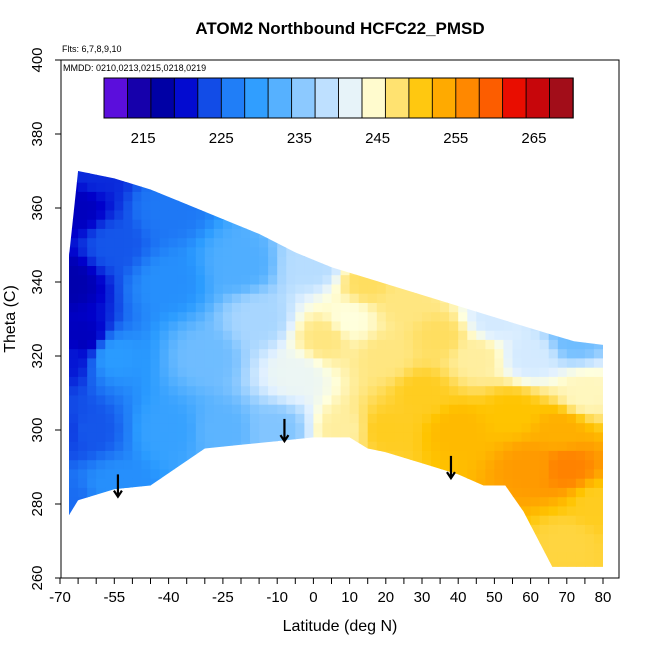 Image resolution: width=650 pixels, height=650 pixels. What do you see at coordinates (303, 98) in the screenshot?
I see `colorbar-swatch` at bounding box center [303, 98].